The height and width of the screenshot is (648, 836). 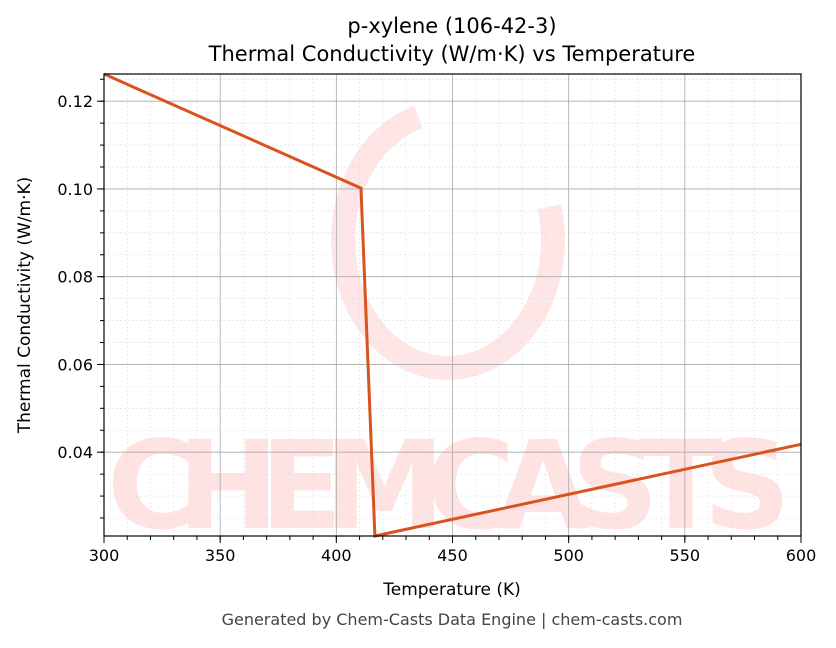 What do you see at coordinates (75, 101) in the screenshot?
I see `y-tick-label: 0.12` at bounding box center [75, 101].